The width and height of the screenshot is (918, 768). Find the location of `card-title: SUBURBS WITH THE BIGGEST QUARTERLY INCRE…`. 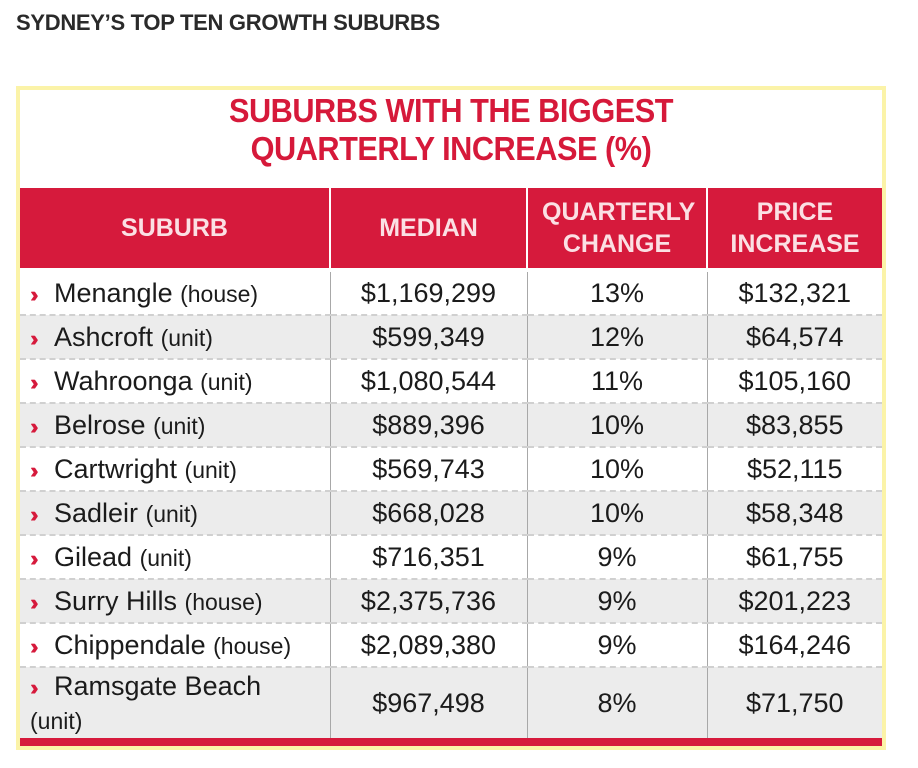

card-title: SUBURBS WITH THE BIGGEST QUARTERLY INCRE… is located at coordinates (451, 140).